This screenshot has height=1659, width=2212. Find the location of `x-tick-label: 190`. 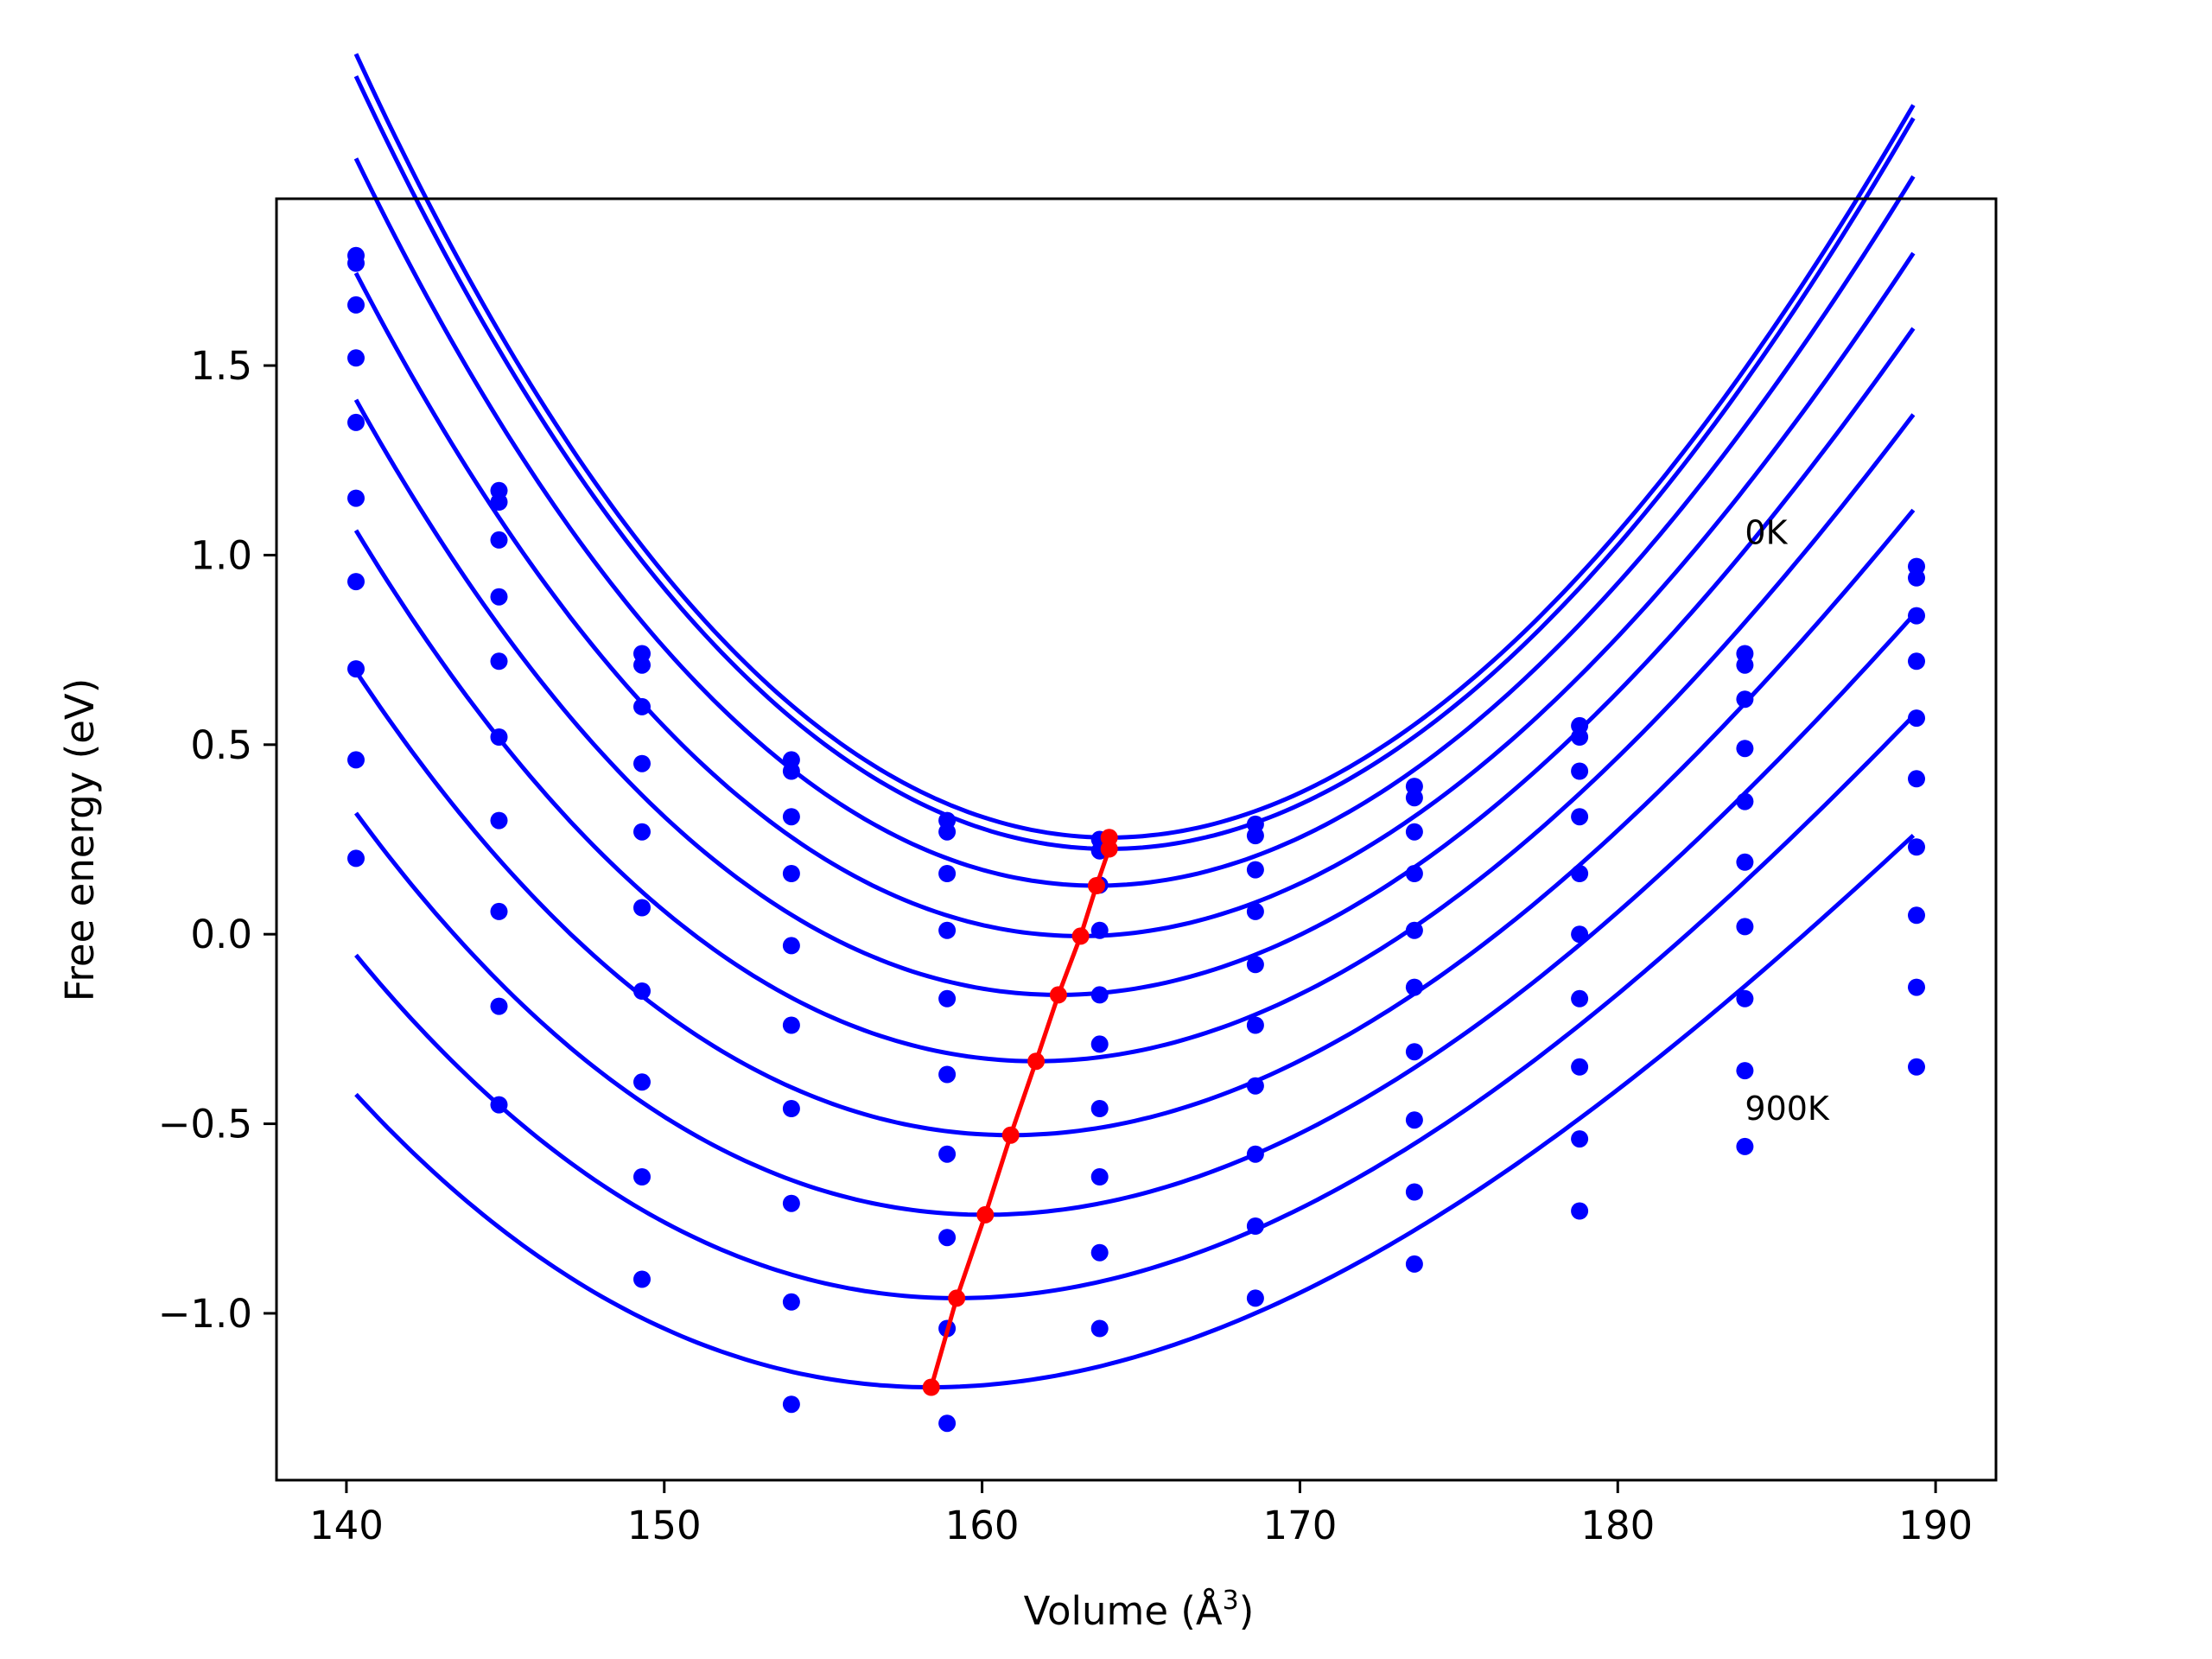

x-tick-label: 190 is located at coordinates (1935, 1525).